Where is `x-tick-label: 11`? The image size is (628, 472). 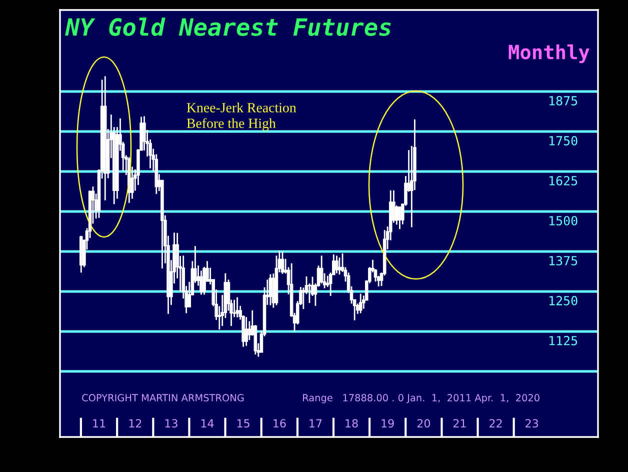 x-tick-label: 11 is located at coordinates (99, 423).